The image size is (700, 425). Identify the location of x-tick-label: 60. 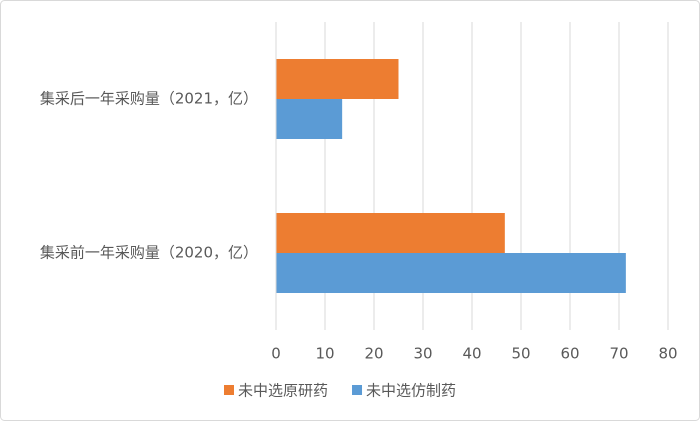
(569, 354).